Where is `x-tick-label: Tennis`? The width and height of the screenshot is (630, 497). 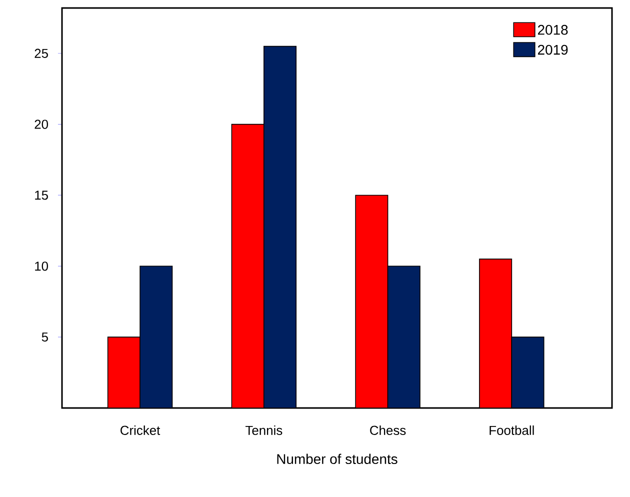
x-tick-label: Tennis is located at coordinates (263, 430).